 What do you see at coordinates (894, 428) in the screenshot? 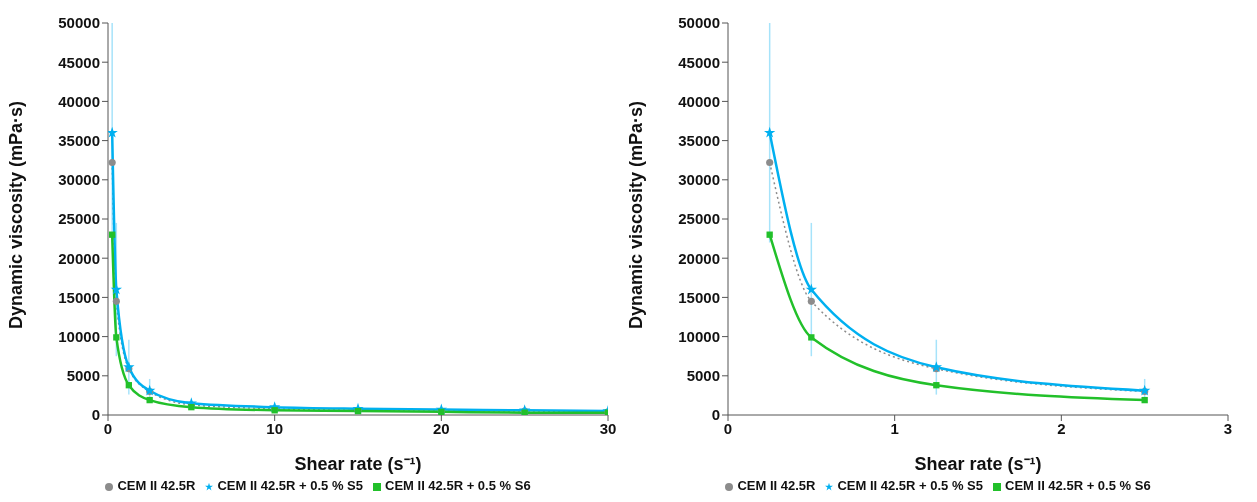
I see `x-tick-label: 1` at bounding box center [894, 428].